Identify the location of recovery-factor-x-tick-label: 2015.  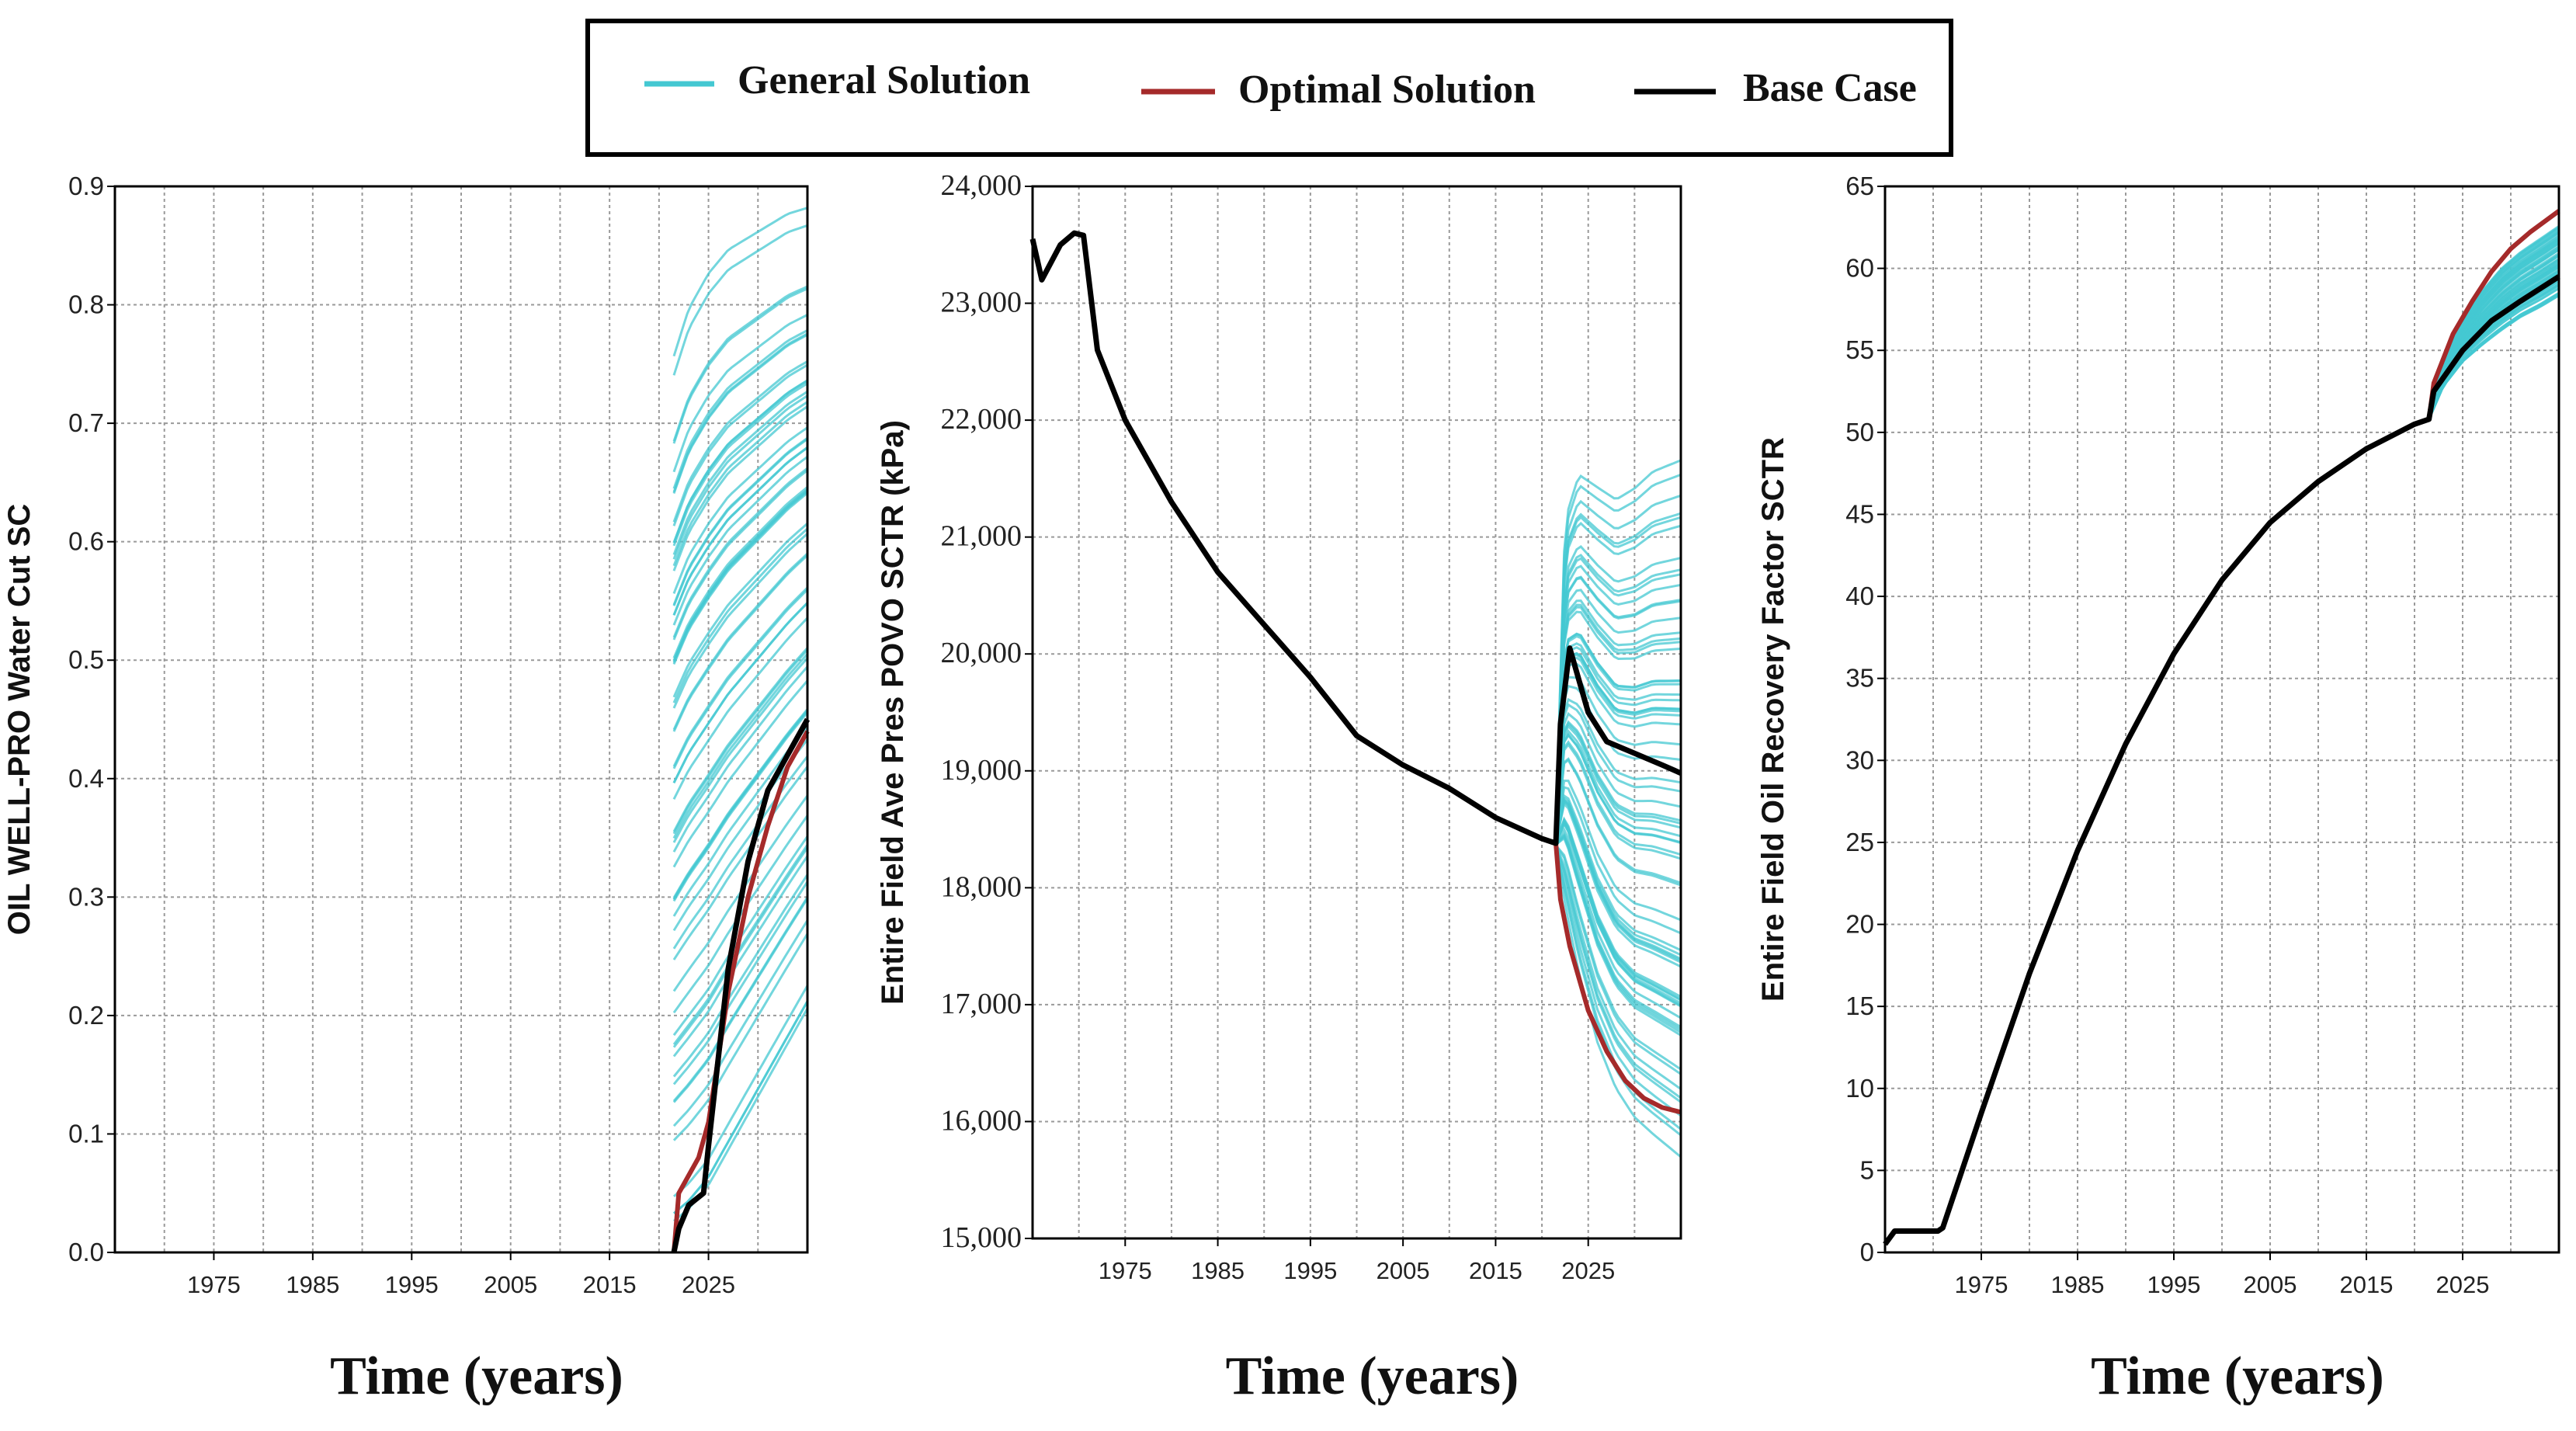
(2367, 1284).